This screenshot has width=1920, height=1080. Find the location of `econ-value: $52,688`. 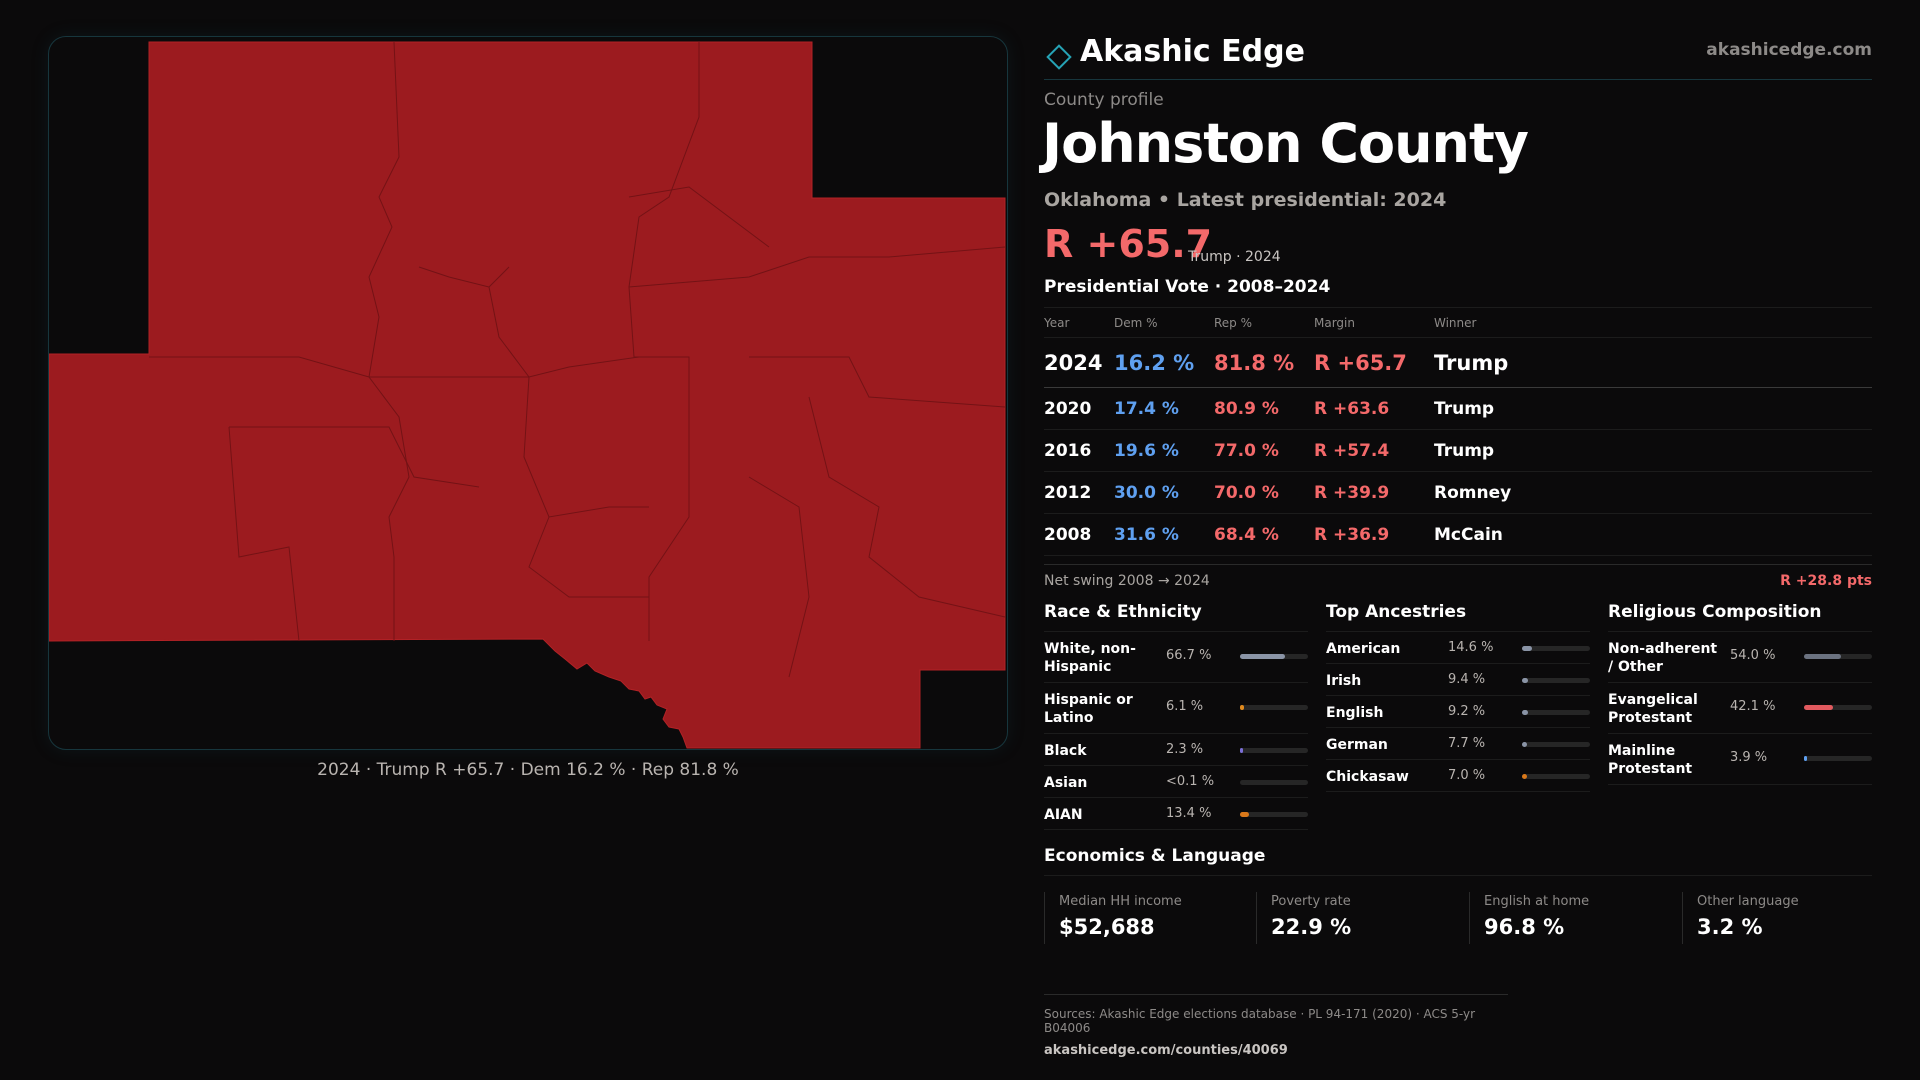

econ-value: $52,688 is located at coordinates (1107, 927).